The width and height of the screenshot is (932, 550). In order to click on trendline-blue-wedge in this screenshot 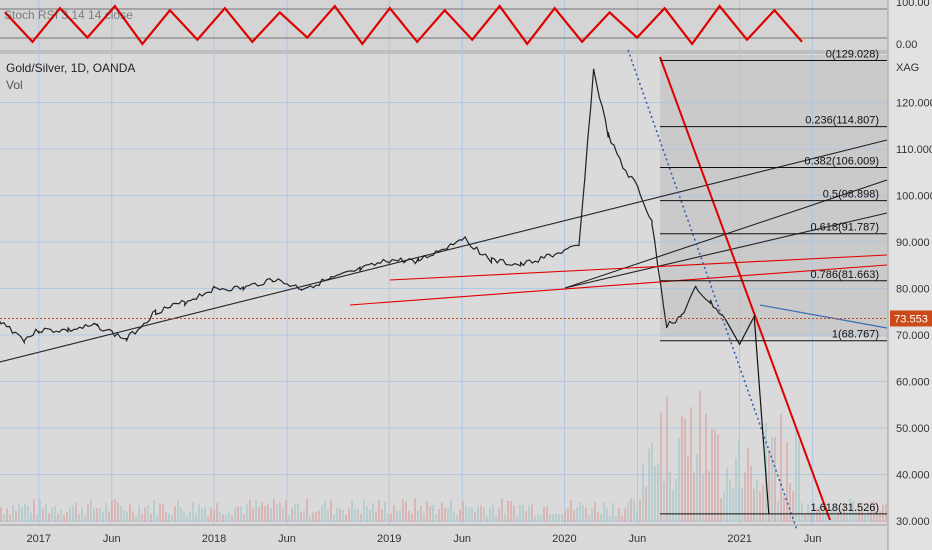, I will do `click(823, 316)`.